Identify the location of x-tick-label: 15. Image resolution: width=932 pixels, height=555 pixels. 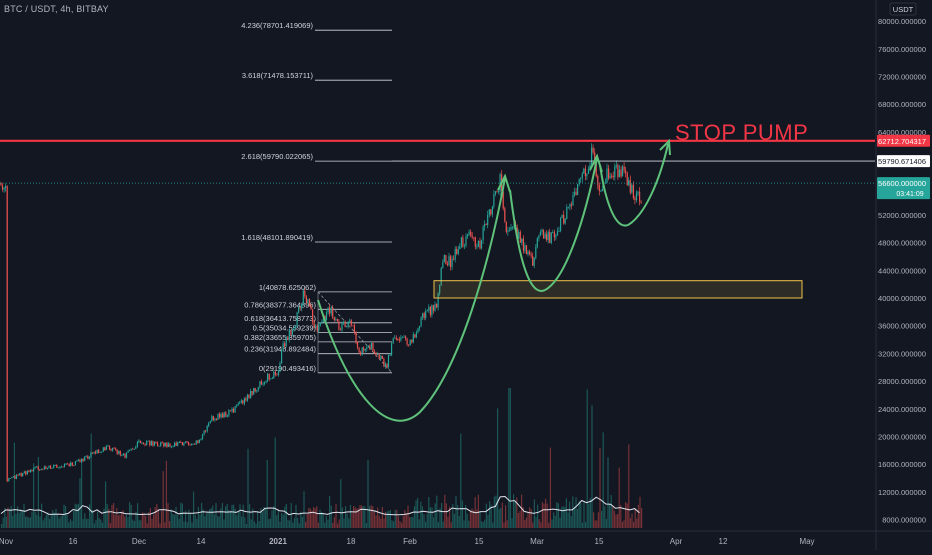
(479, 541).